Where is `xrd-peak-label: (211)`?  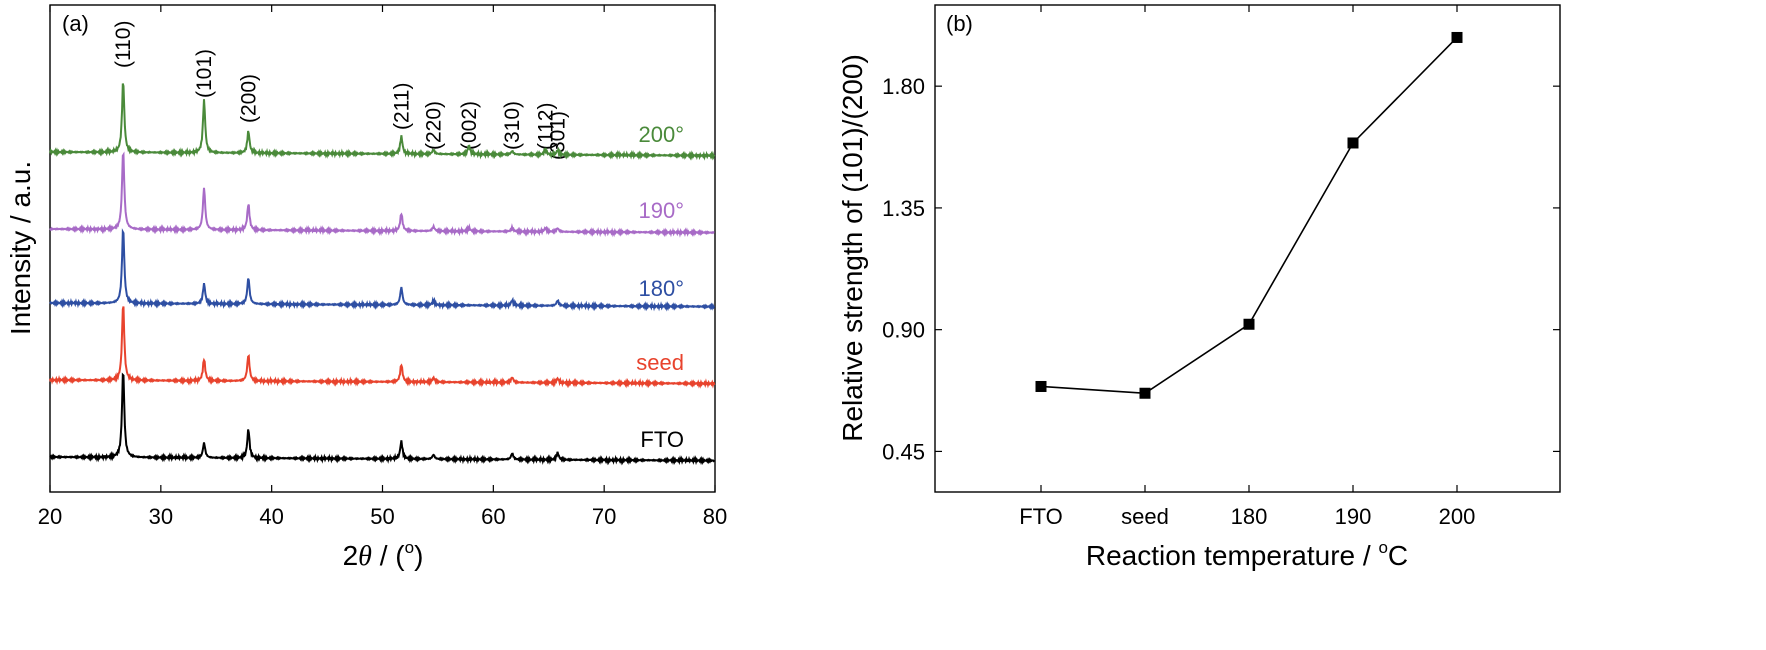
xrd-peak-label: (211) is located at coordinates (401, 106).